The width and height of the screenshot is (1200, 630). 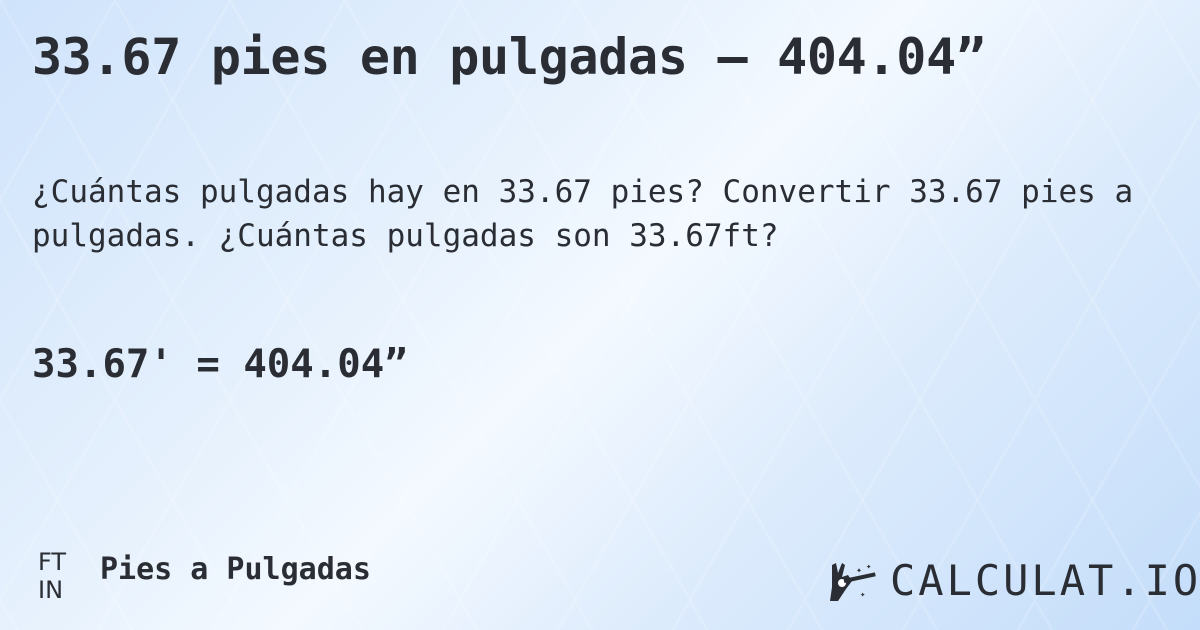 I want to click on conversion-result: 33.67' = 404.04”, so click(x=220, y=364).